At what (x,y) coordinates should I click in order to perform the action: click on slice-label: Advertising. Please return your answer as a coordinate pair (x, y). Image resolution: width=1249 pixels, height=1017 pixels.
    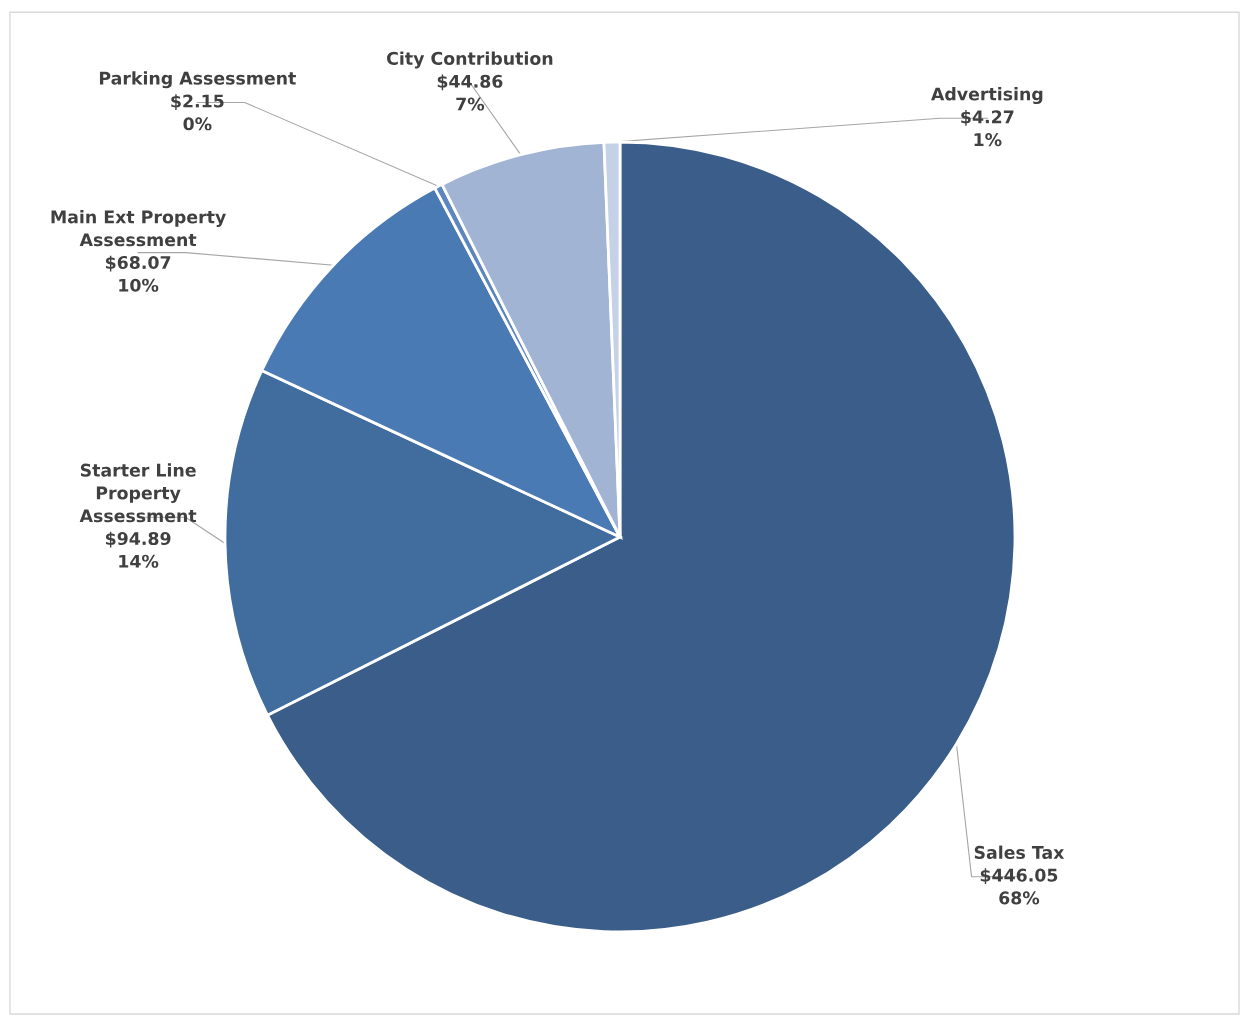
    Looking at the image, I should click on (987, 96).